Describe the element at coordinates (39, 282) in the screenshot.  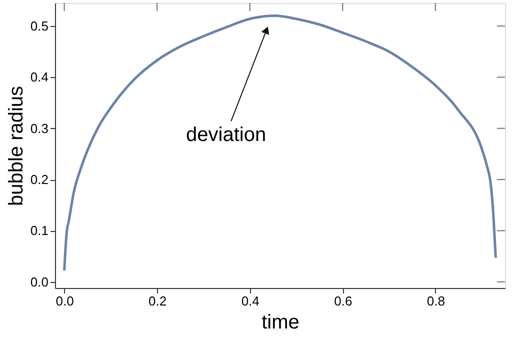
I see `y-tick-label: 0.0` at that location.